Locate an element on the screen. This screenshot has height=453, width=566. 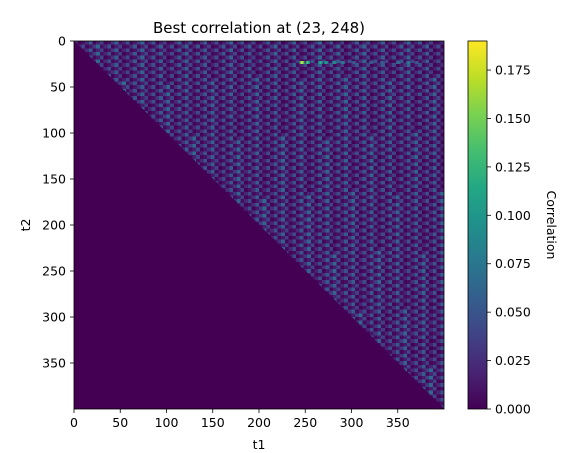
x-tick-label: 100 is located at coordinates (167, 422).